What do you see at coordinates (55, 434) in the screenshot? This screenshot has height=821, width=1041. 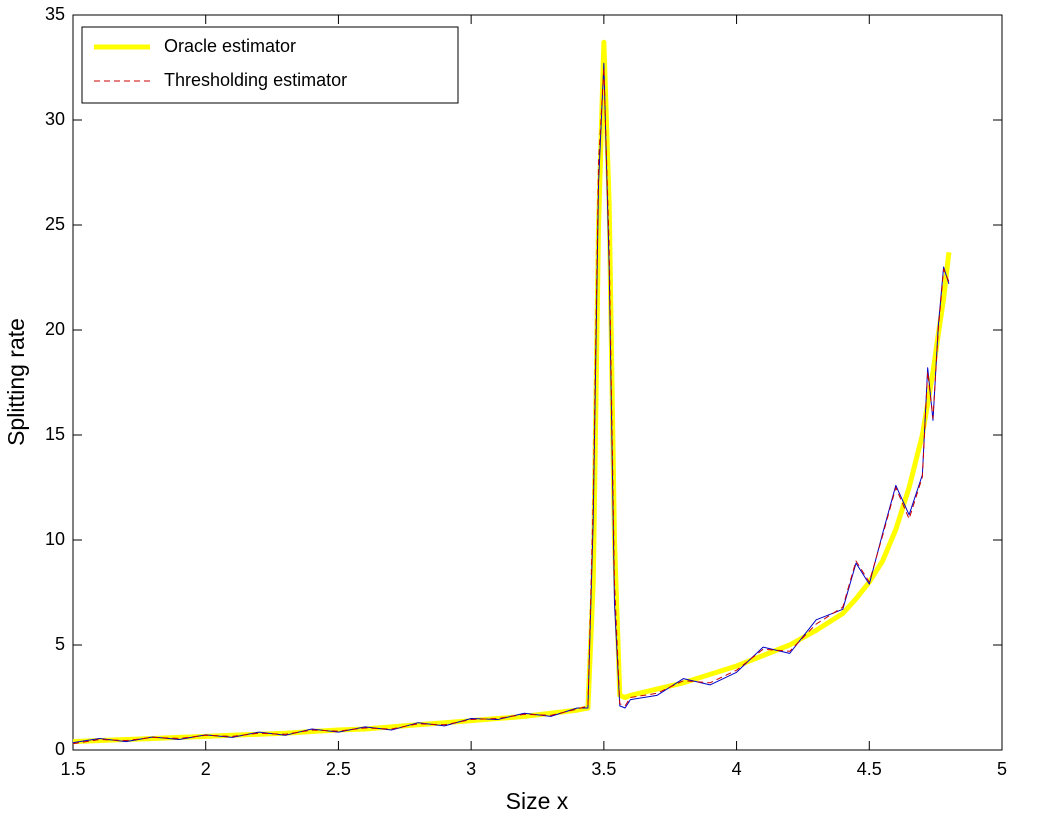 I see `y-tick-label: 15` at bounding box center [55, 434].